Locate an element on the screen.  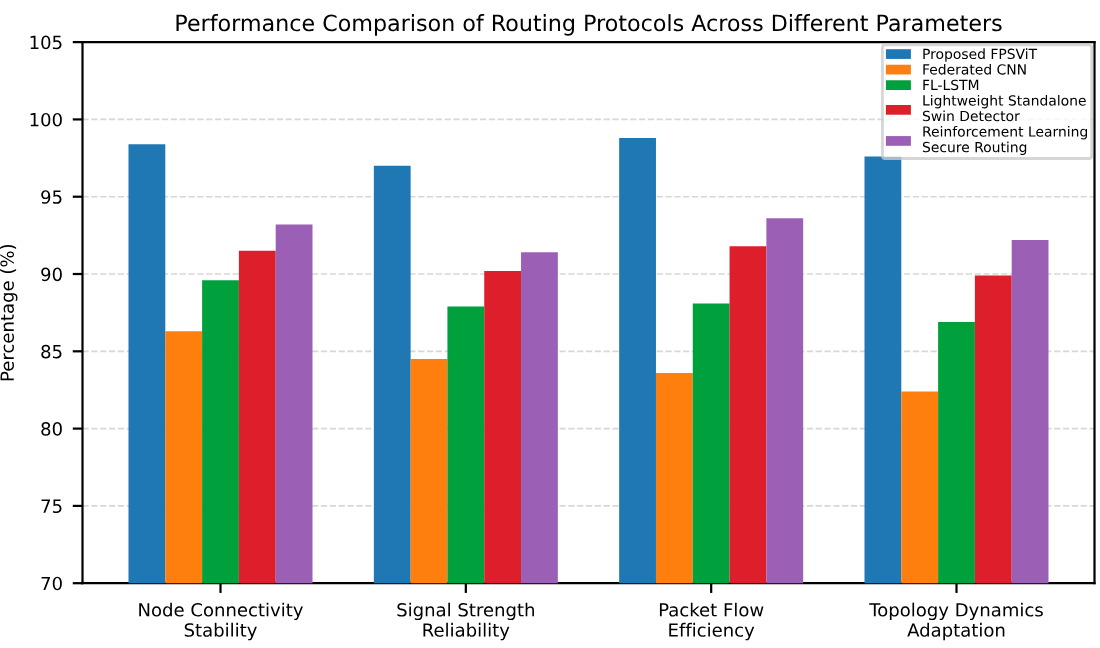
chart-title: Performance Comparison of Routing Protocols Across Different Parameters is located at coordinates (589, 25).